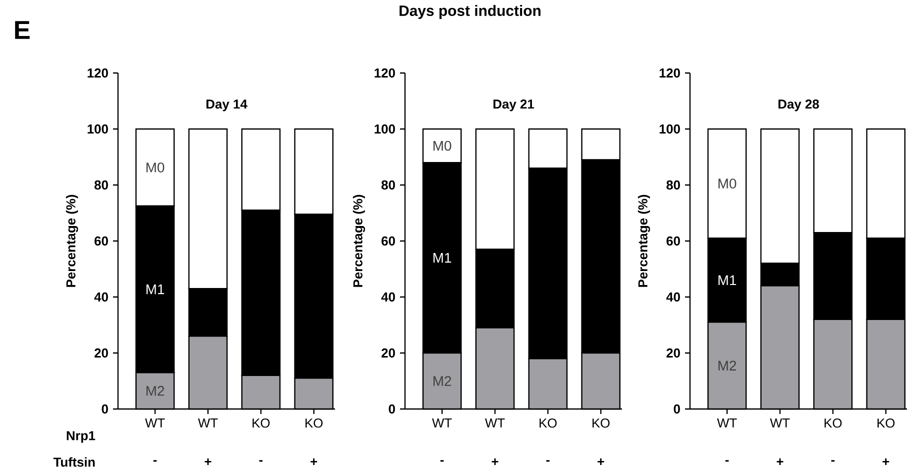  Describe the element at coordinates (22, 30) in the screenshot. I see `text: E` at that location.